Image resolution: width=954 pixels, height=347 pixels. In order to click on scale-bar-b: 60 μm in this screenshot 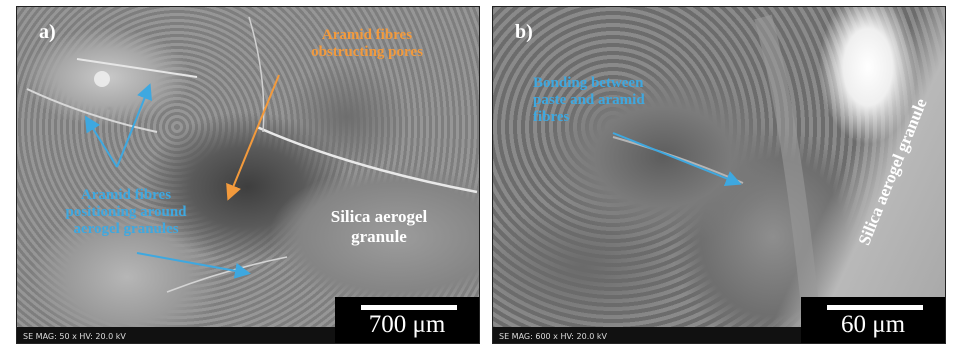, I will do `click(873, 320)`.